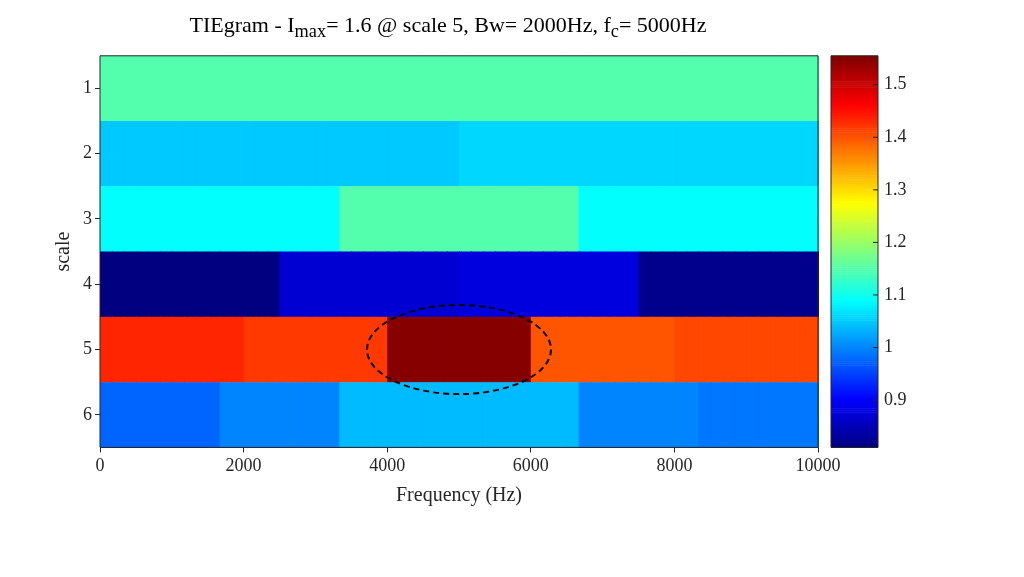 This screenshot has width=1024, height=577. Describe the element at coordinates (100, 464) in the screenshot. I see `x-tick-label: 0` at that location.